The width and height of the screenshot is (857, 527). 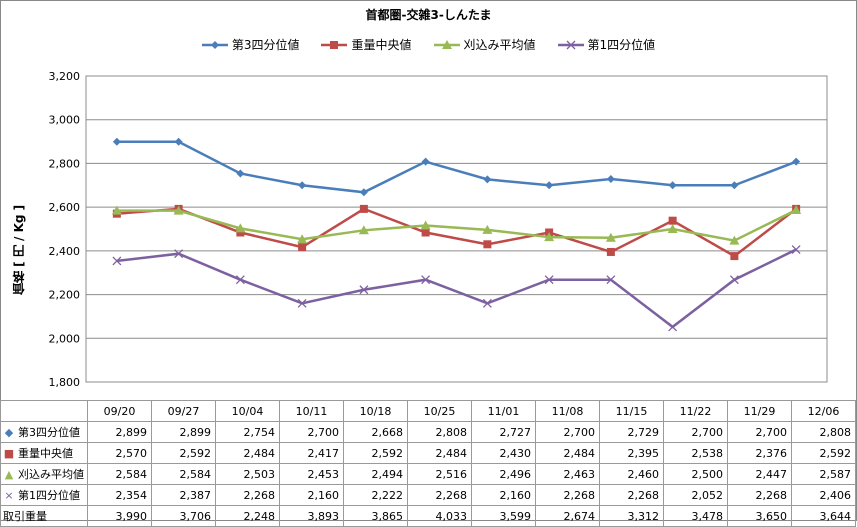 I want to click on chart-title: 首都圏-交雑3-しんたま, so click(x=428, y=15).